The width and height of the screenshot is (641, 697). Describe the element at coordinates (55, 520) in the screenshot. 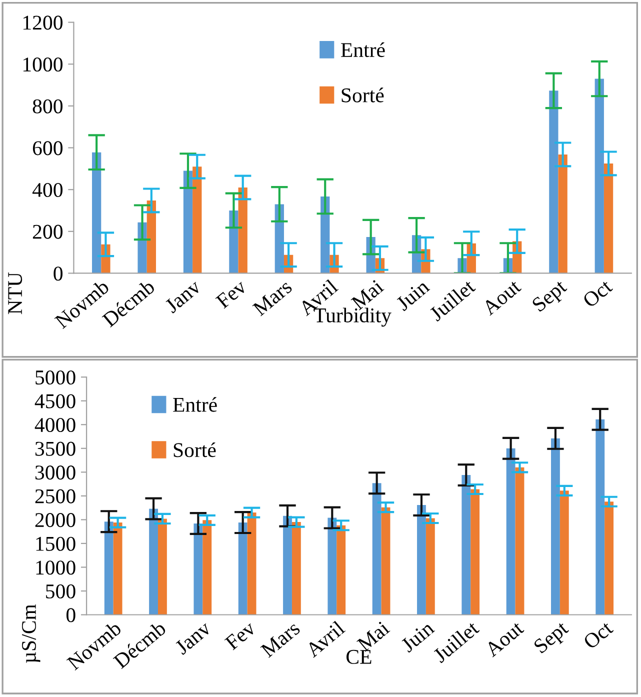

I see `y-tick-label: 2000` at that location.